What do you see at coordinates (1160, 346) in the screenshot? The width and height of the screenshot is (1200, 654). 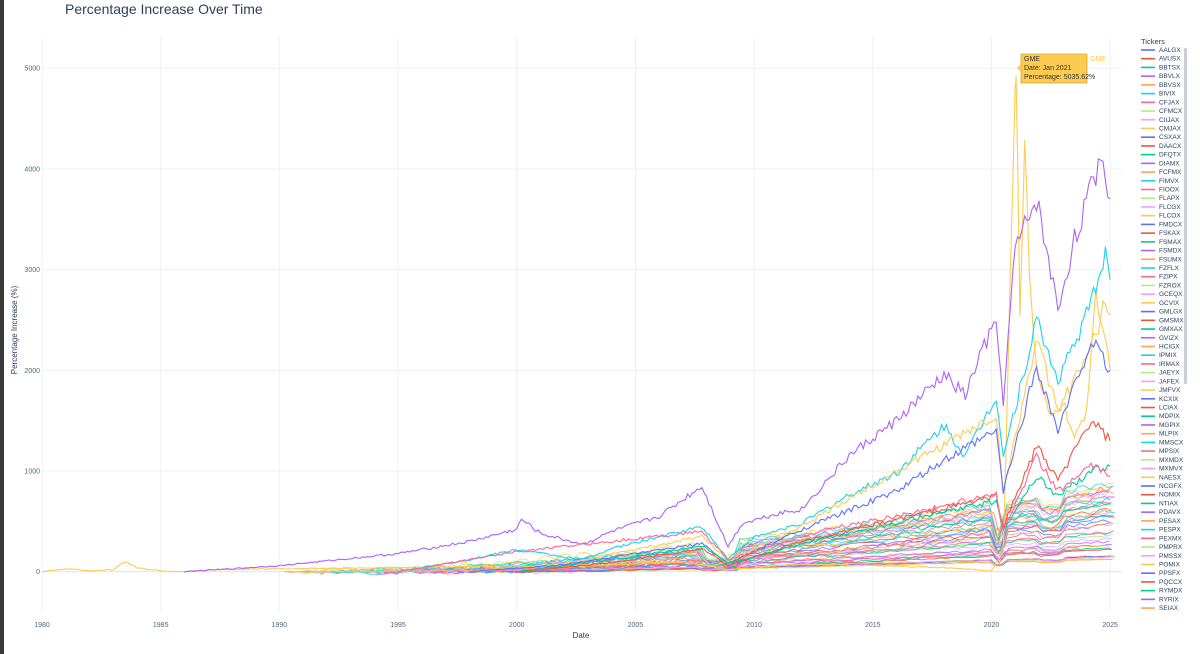 I see `legend-item-hcigx: HCIGX` at bounding box center [1160, 346].